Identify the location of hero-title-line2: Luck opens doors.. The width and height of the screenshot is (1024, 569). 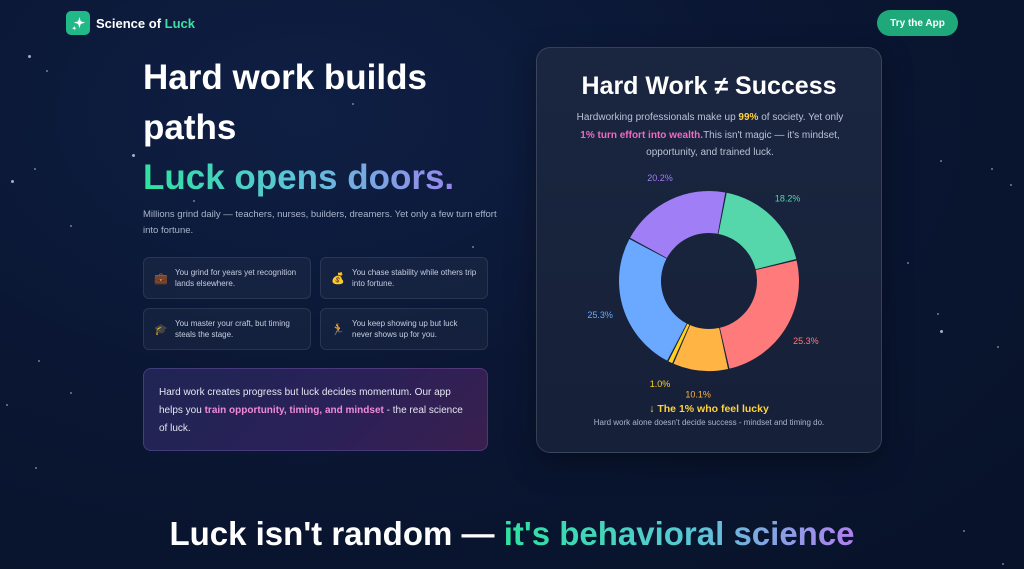
(308, 178).